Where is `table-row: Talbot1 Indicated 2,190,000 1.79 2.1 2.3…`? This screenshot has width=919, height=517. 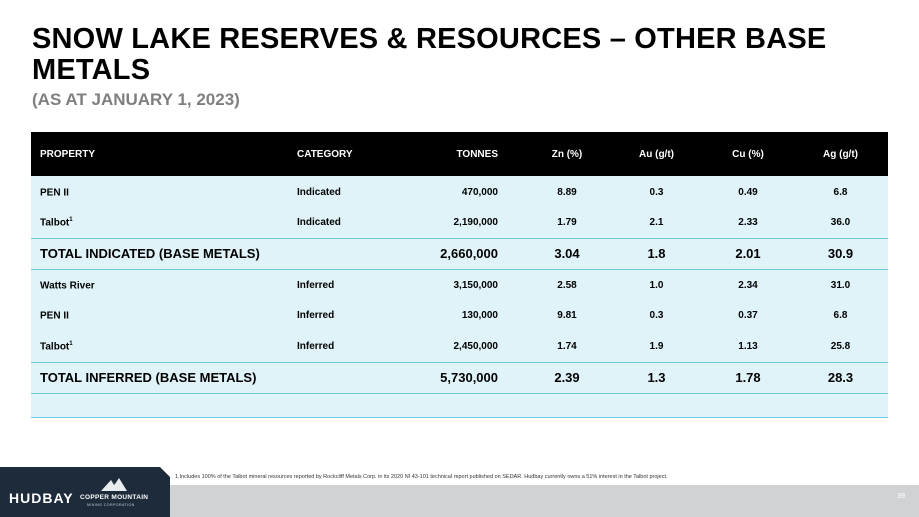
table-row: Talbot1 Indicated 2,190,000 1.79 2.1 2.3… is located at coordinates (459, 222).